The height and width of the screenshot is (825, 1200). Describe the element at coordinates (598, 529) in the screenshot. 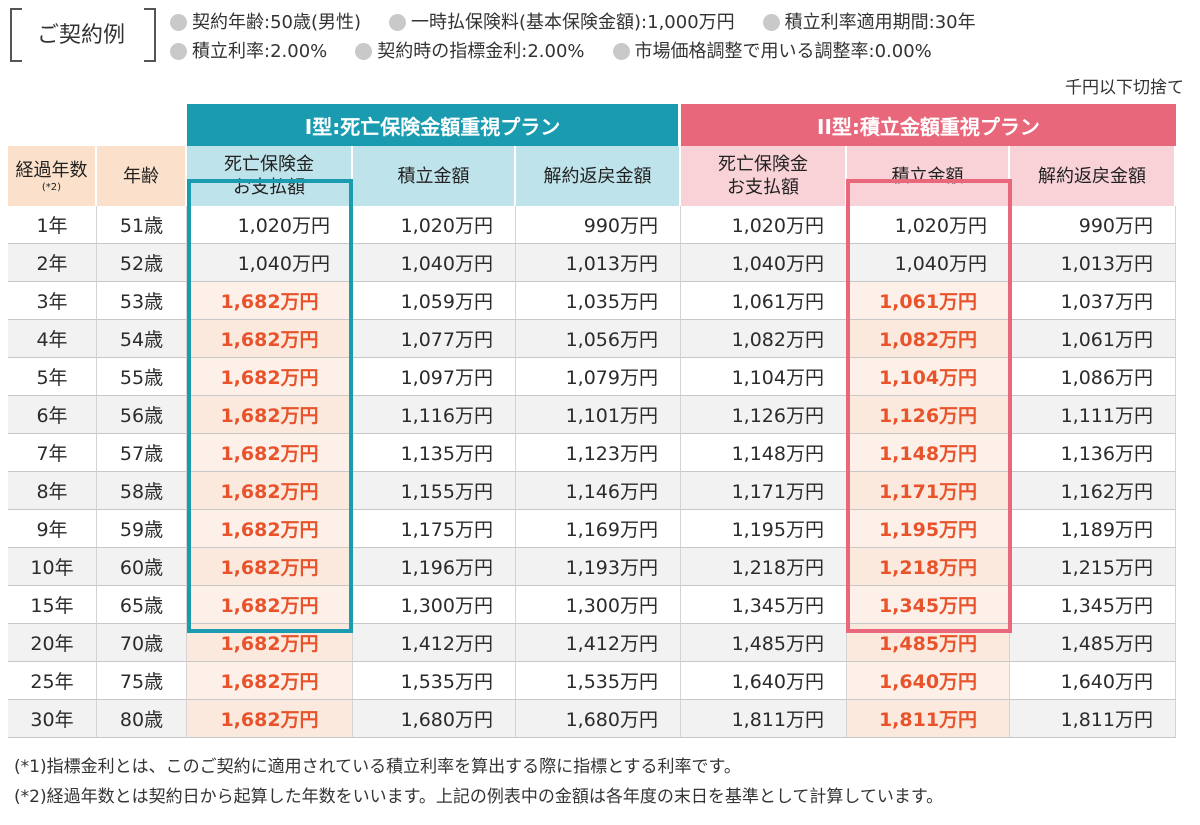

I see `cell-plan1-surrender: 1,169万円` at that location.